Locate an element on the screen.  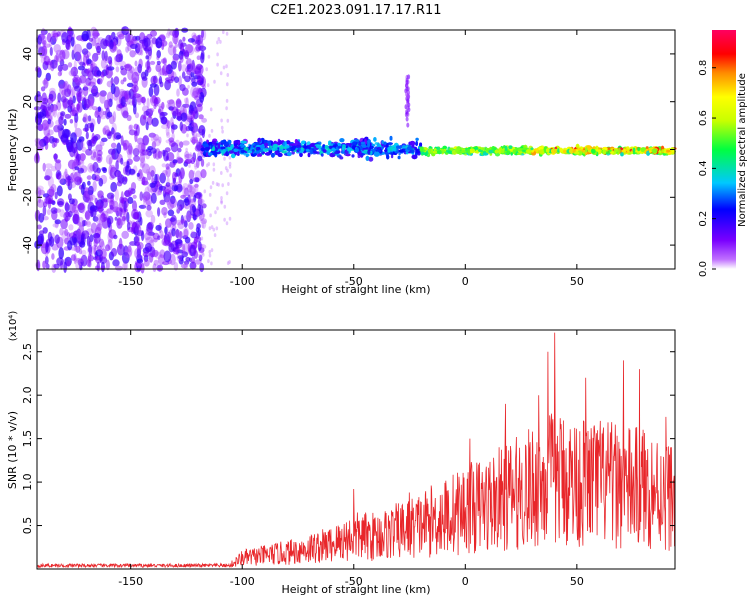
y-tick-label: -20 is located at coordinates (27, 197).